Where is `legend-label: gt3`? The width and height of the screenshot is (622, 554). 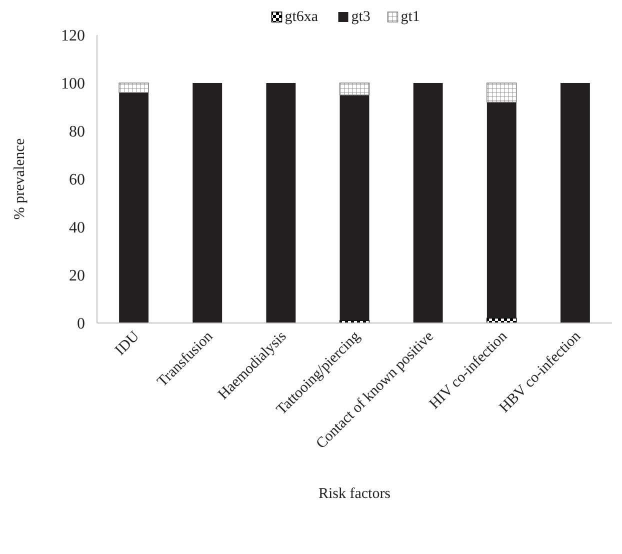
legend-label: gt3 is located at coordinates (360, 17).